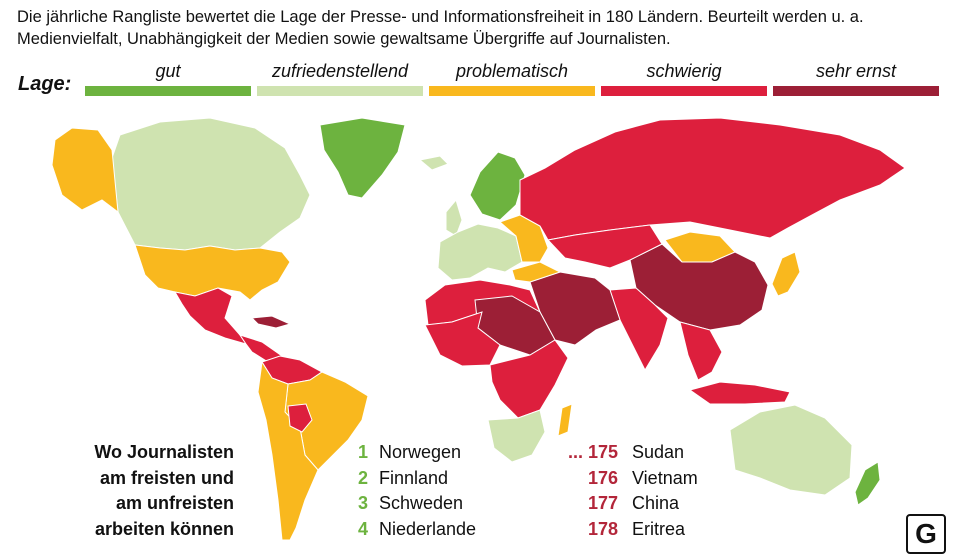  I want to click on ranking-title-line: arbeiten können, so click(164, 528).